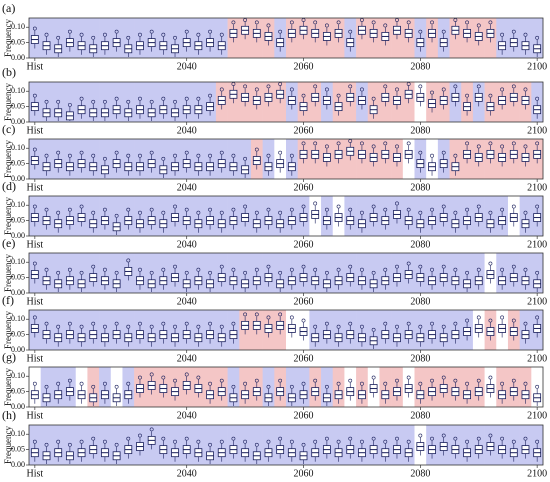 Image resolution: width=550 pixels, height=482 pixels. I want to click on x-tick-label: 2040, so click(187, 358).